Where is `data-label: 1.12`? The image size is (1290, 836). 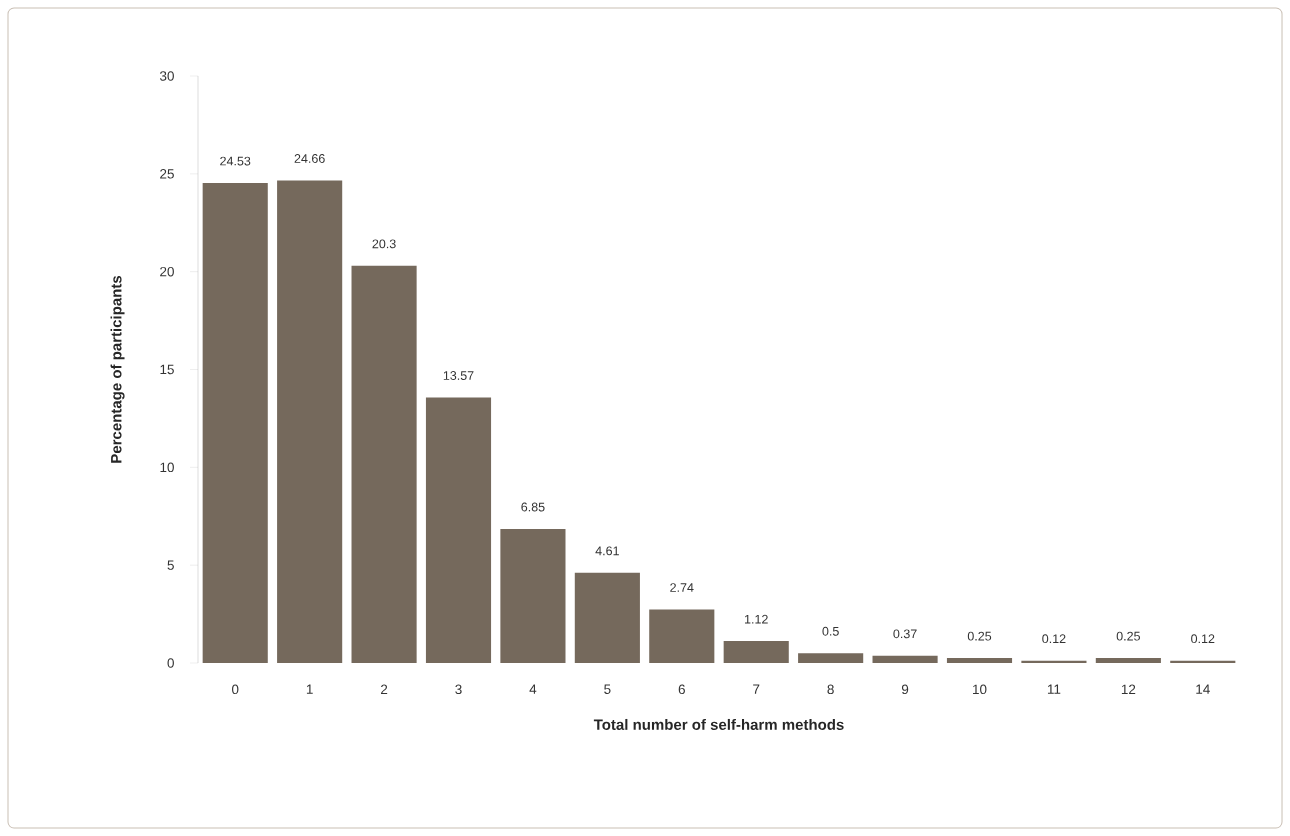 data-label: 1.12 is located at coordinates (756, 619).